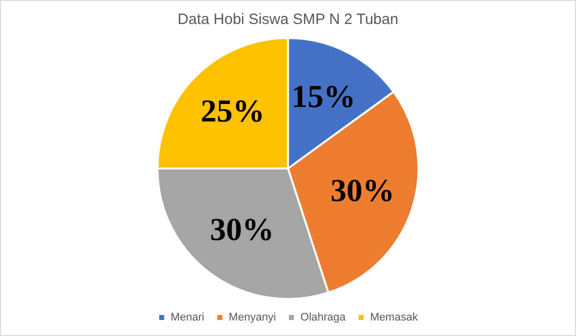  Describe the element at coordinates (288, 19) in the screenshot. I see `chart-title: Data Hobi Siswa SMP N 2 Tuban` at that location.